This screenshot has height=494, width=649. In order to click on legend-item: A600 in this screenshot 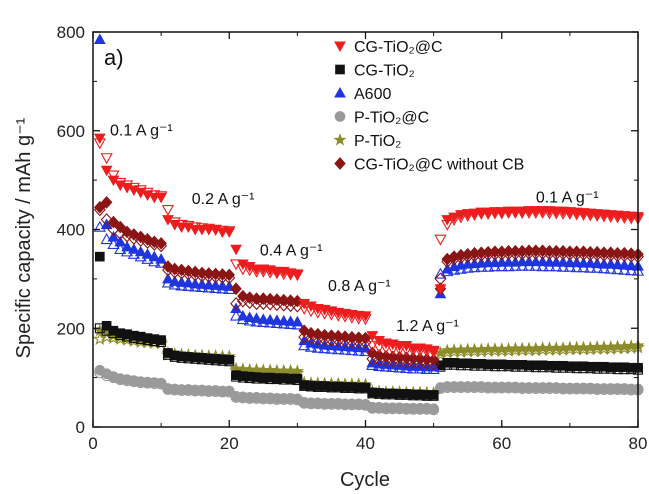, I will do `click(362, 94)`.